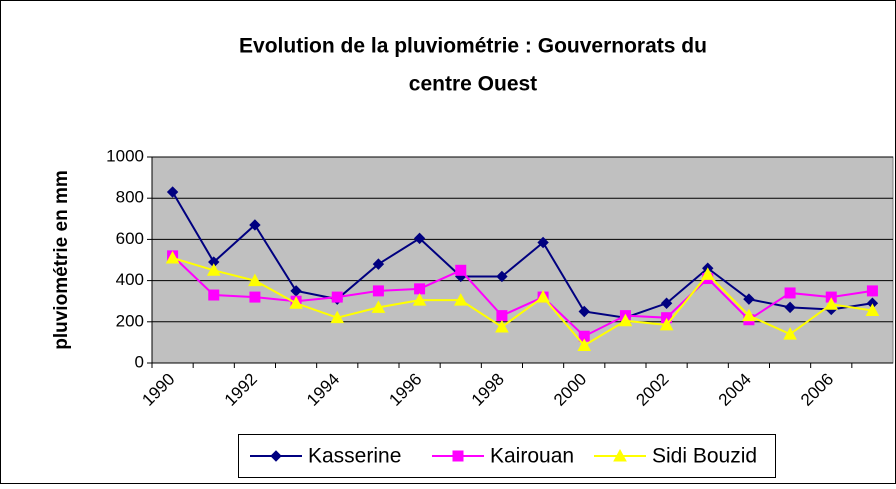 The image size is (896, 489). I want to click on y-tick-label: 1000, so click(125, 155).